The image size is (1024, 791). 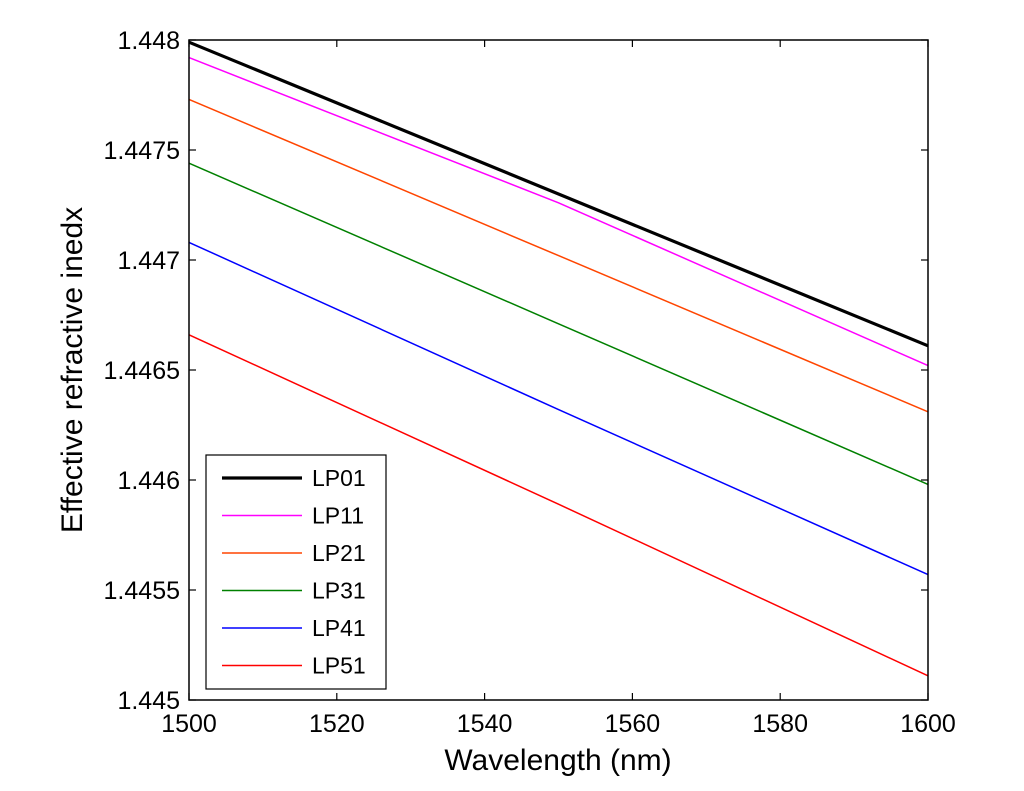 I want to click on legend-label-lp11: LP11, so click(x=338, y=516).